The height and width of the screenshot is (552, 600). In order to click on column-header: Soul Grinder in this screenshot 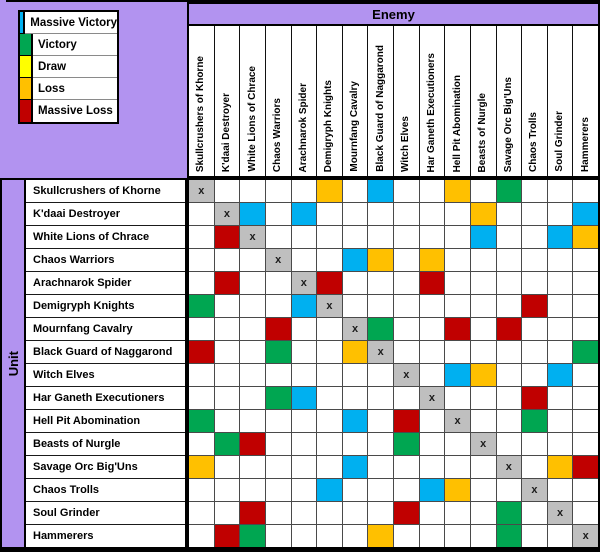, I will do `click(560, 101)`.